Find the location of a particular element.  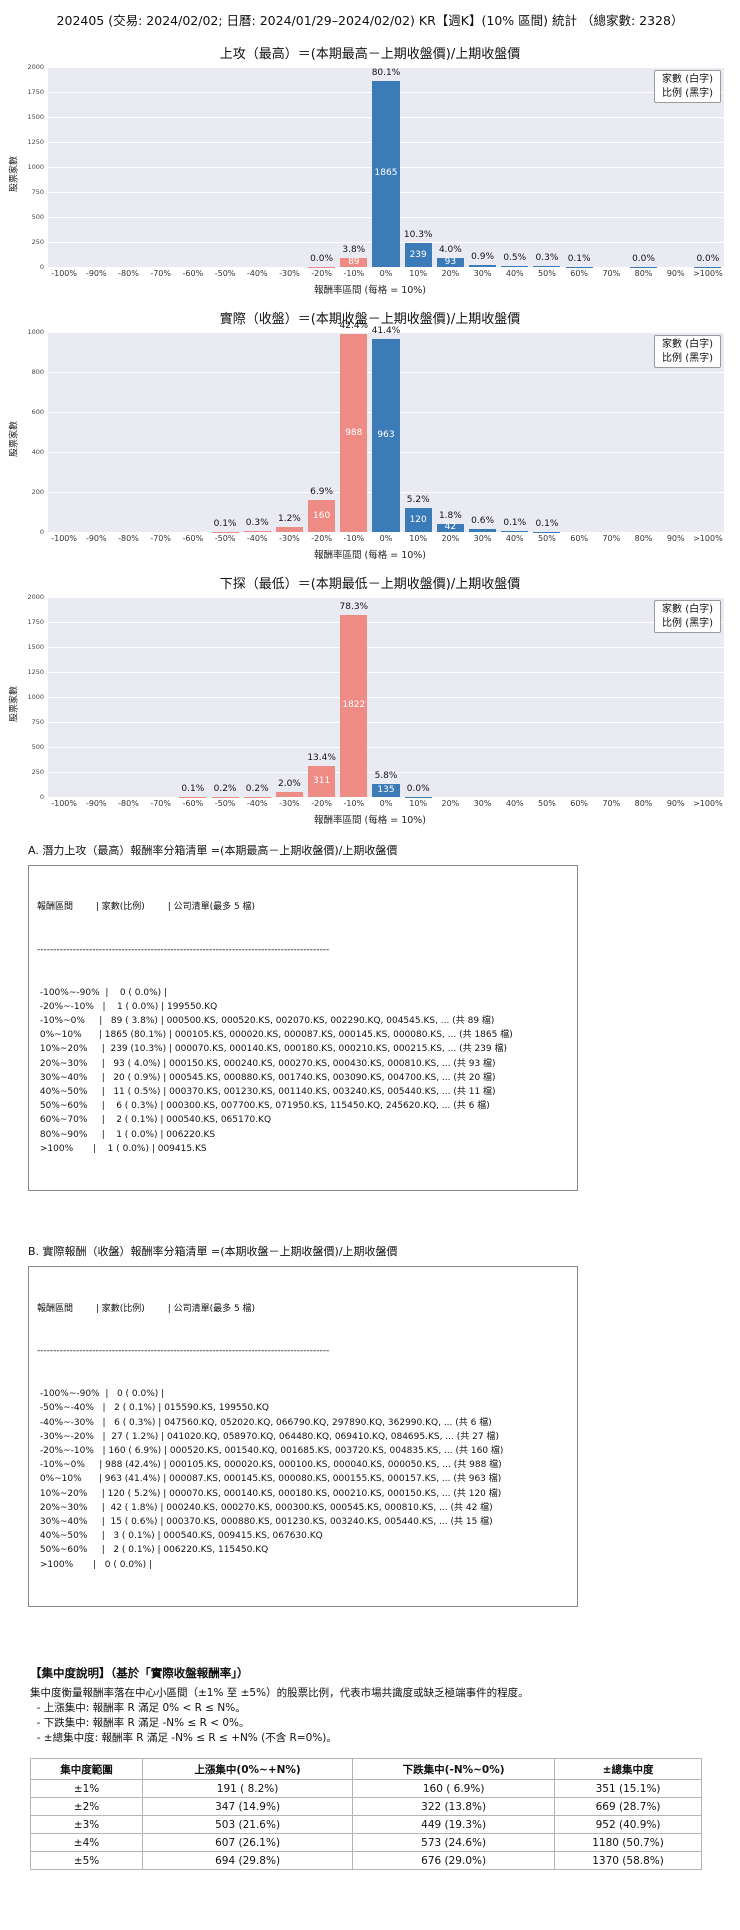

x-tick-label: >100% is located at coordinates (708, 273).